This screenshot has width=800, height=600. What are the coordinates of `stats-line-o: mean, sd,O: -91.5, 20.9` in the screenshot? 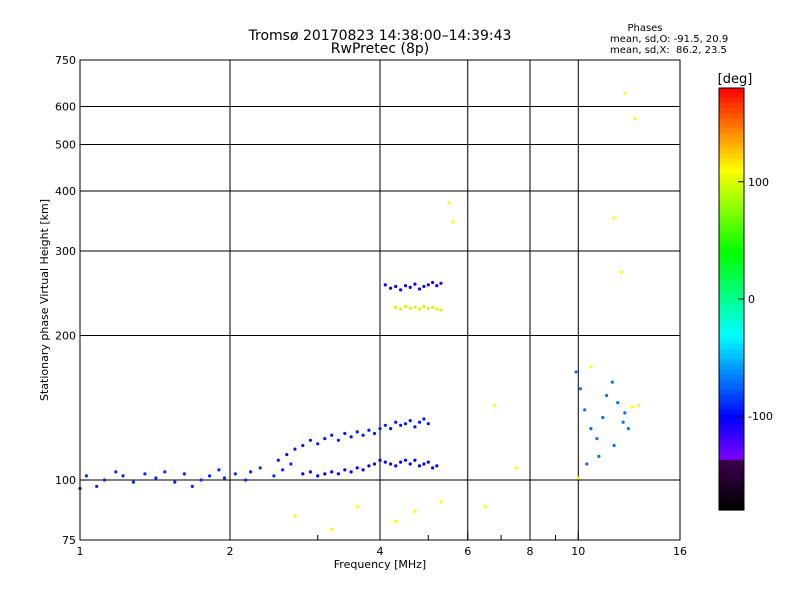 It's located at (669, 39).